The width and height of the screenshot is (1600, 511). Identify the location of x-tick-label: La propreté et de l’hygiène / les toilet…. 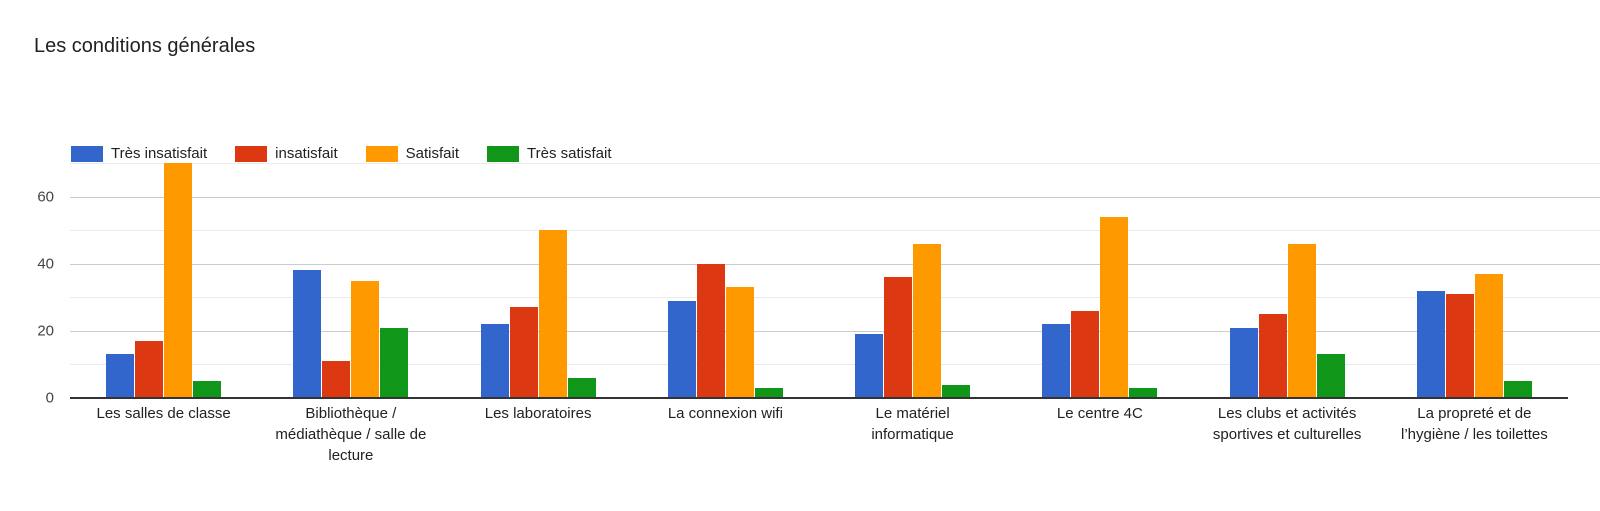
(1474, 424).